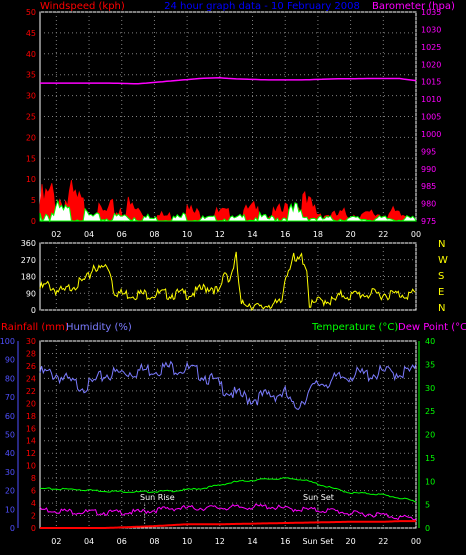  What do you see at coordinates (318, 234) in the screenshot?
I see `wind-x-tick-label: 18` at bounding box center [318, 234].